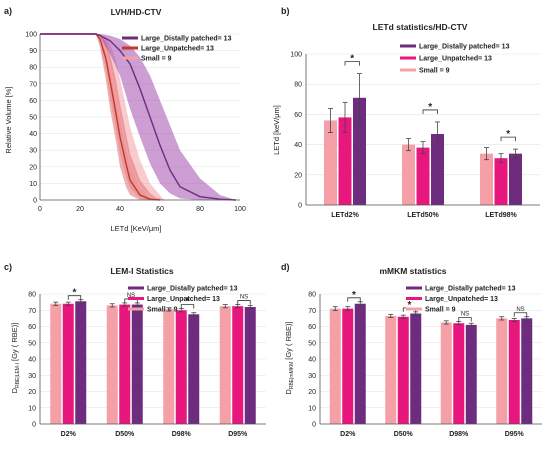 The width and height of the screenshot is (550, 470). What do you see at coordinates (465, 315) in the screenshot?
I see `significance-label: NS` at bounding box center [465, 315].